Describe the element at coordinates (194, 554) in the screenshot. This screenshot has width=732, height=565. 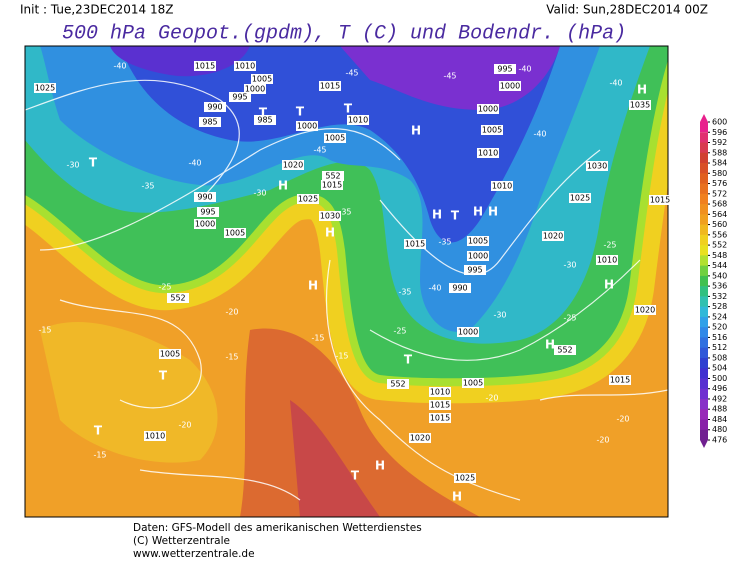
I see `footer-url: www.wetterzentrale.de` at that location.